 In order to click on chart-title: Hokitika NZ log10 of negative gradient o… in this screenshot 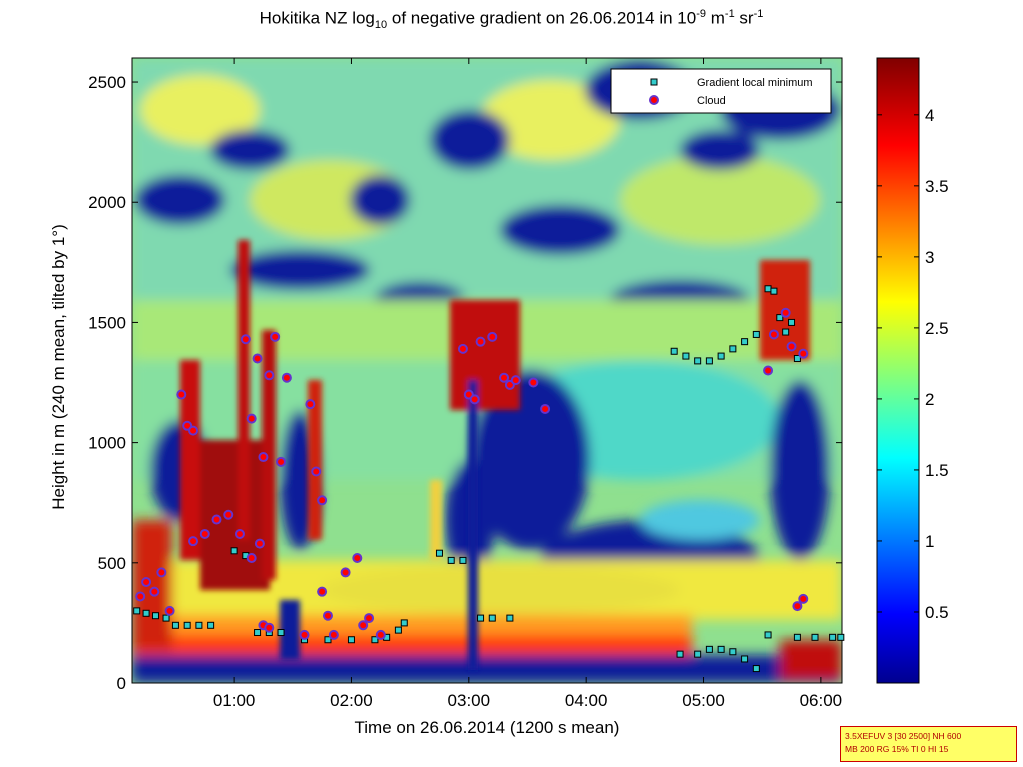, I will do `click(511, 20)`.